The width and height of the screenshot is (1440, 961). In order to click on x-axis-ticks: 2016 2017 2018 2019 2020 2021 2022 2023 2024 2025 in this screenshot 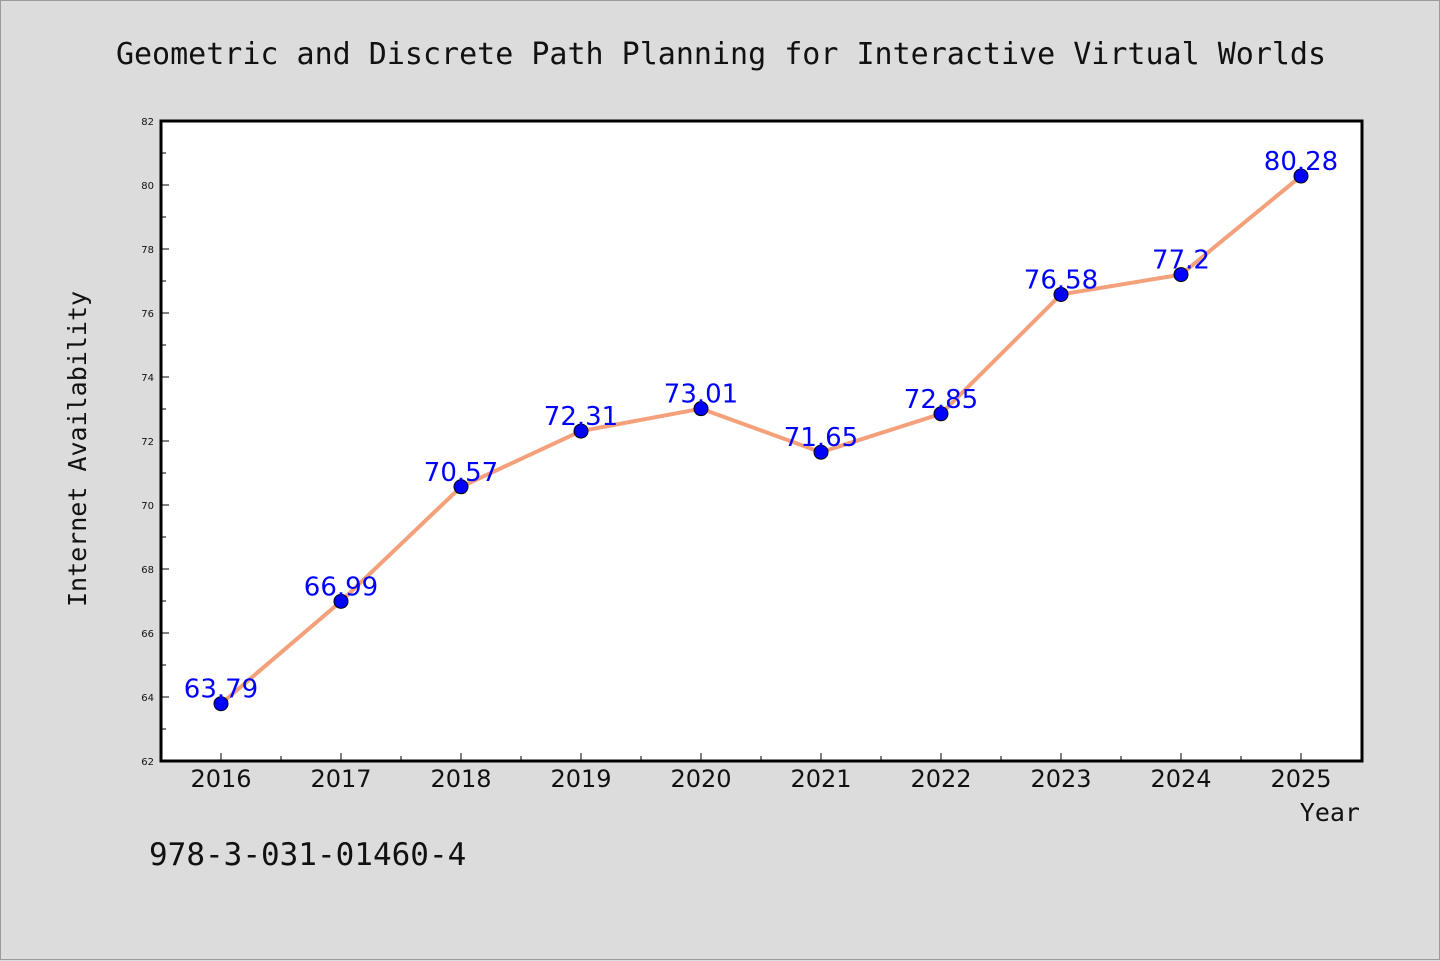, I will do `click(761, 773)`.